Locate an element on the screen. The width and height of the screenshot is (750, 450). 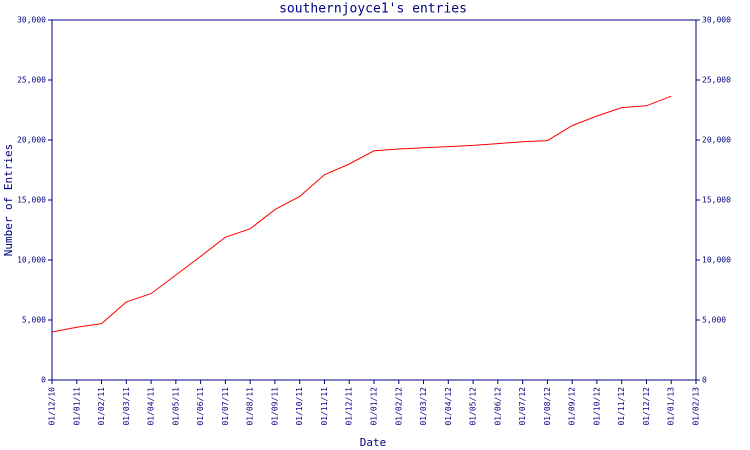
x-tick-label: 01/02/12 is located at coordinates (398, 406).